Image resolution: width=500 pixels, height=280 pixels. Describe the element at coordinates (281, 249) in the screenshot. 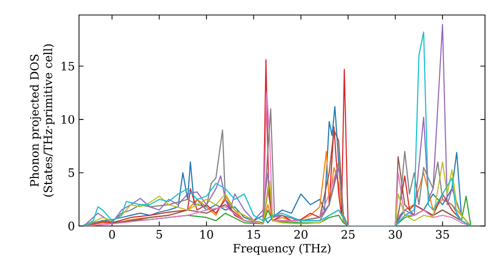

I see `x-axis-title: Frequency (THz)` at that location.